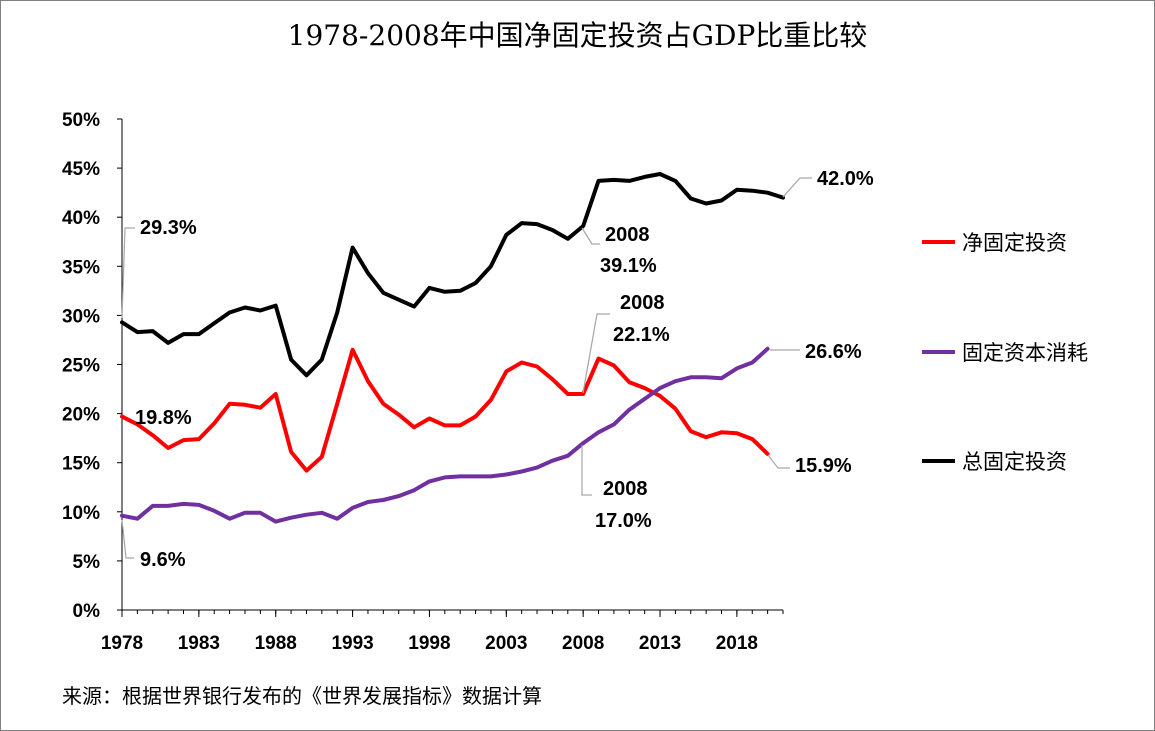 This screenshot has width=1155, height=731. What do you see at coordinates (642, 303) in the screenshot?
I see `label-red-2008-year: 2008` at bounding box center [642, 303].